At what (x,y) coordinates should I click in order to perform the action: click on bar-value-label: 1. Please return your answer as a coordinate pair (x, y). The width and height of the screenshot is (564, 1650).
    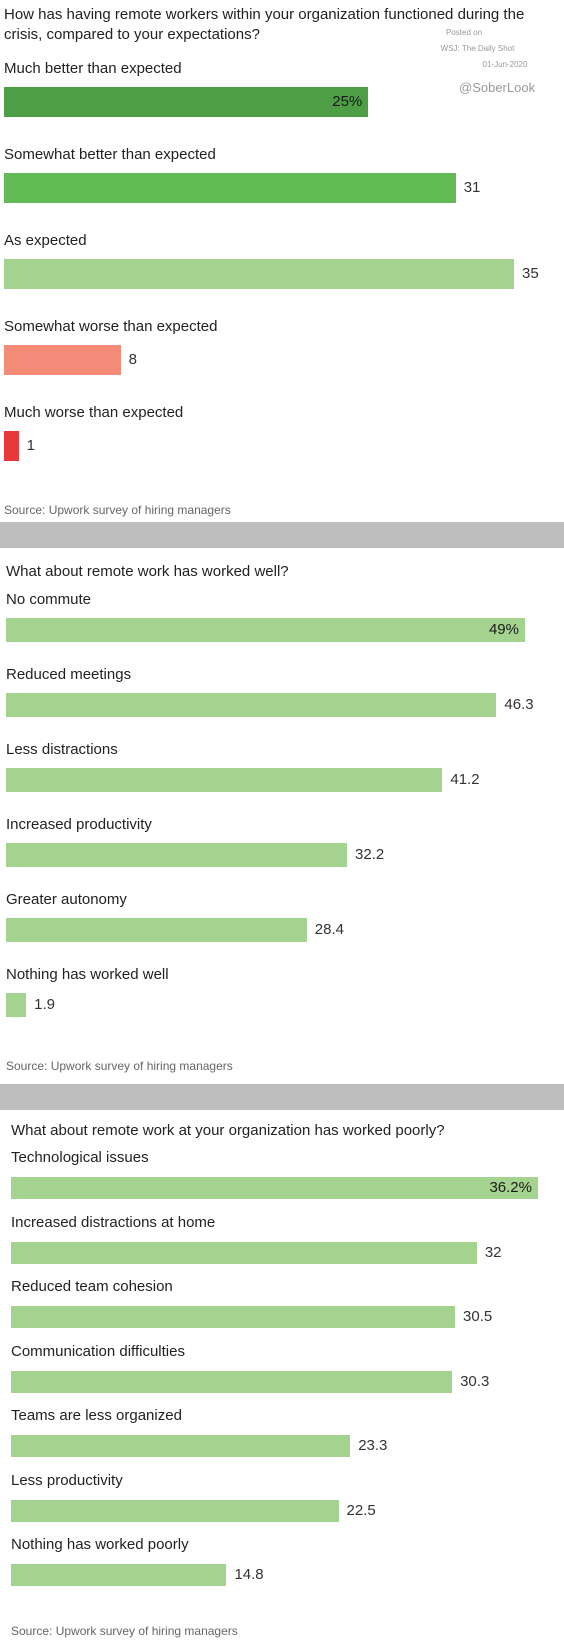
    Looking at the image, I should click on (30, 445).